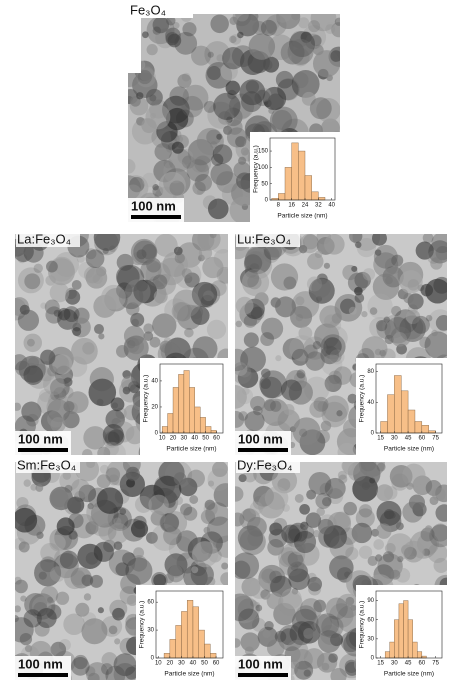 This screenshot has height=685, width=460. What do you see at coordinates (370, 372) in the screenshot?
I see `y-tick-label: 80` at bounding box center [370, 372].